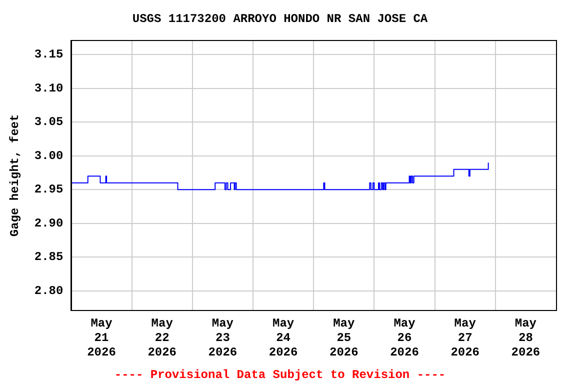 The width and height of the screenshot is (576, 384). What do you see at coordinates (49, 88) in the screenshot?
I see `y-tick-label: 3.10` at bounding box center [49, 88].